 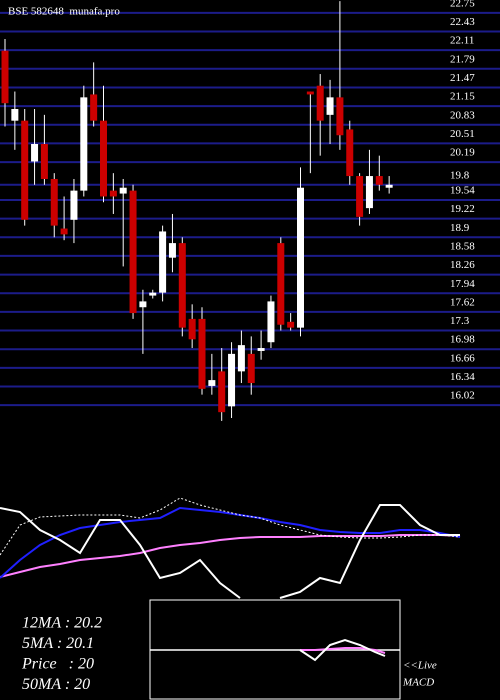 What do you see at coordinates (462, 396) in the screenshot?
I see `y-tick-label: 16.02` at bounding box center [462, 396].